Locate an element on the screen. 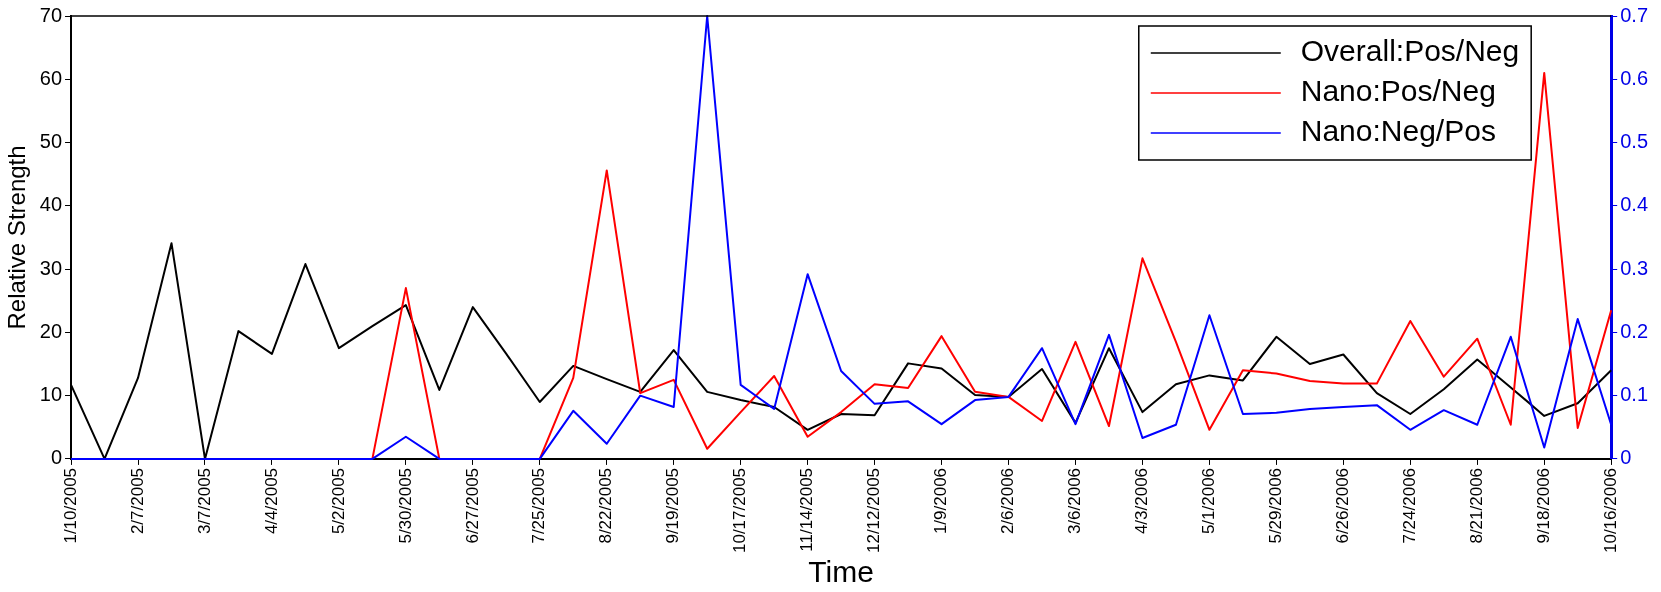 This screenshot has height=592, width=1661. x-tick-label: 10/17/2005 is located at coordinates (740, 510).